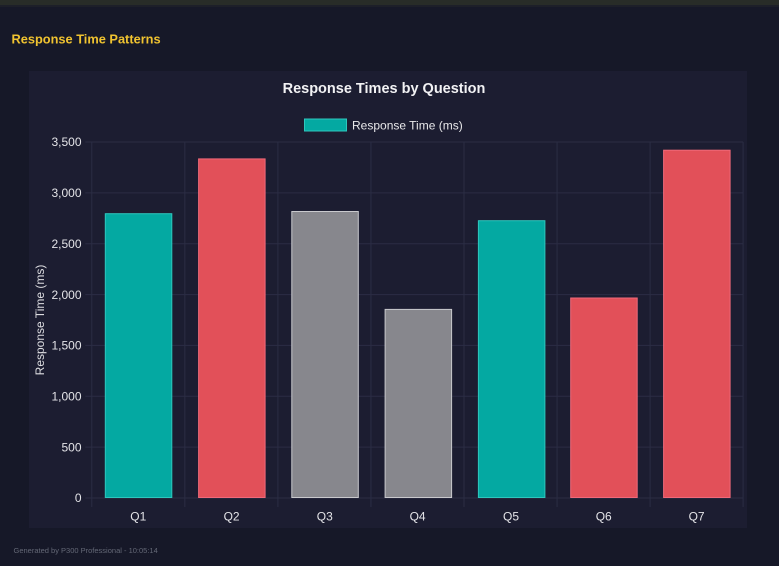  Describe the element at coordinates (138, 516) in the screenshot. I see `svg-text: Q1` at that location.